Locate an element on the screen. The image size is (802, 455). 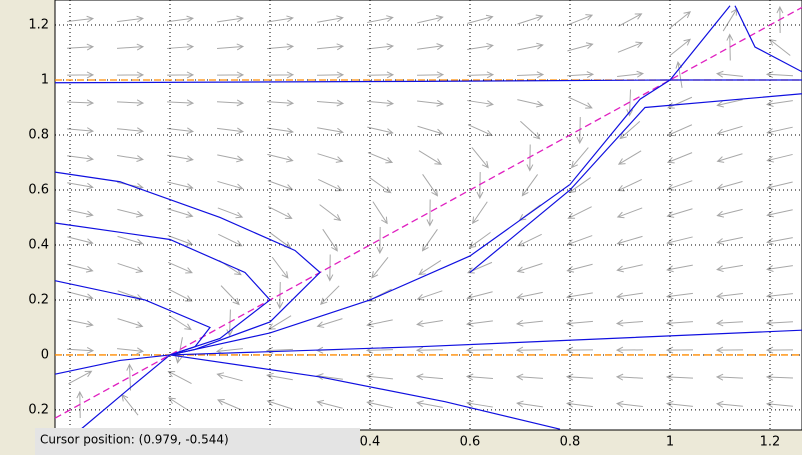
y-tick-label: 0 is located at coordinates (45, 354).